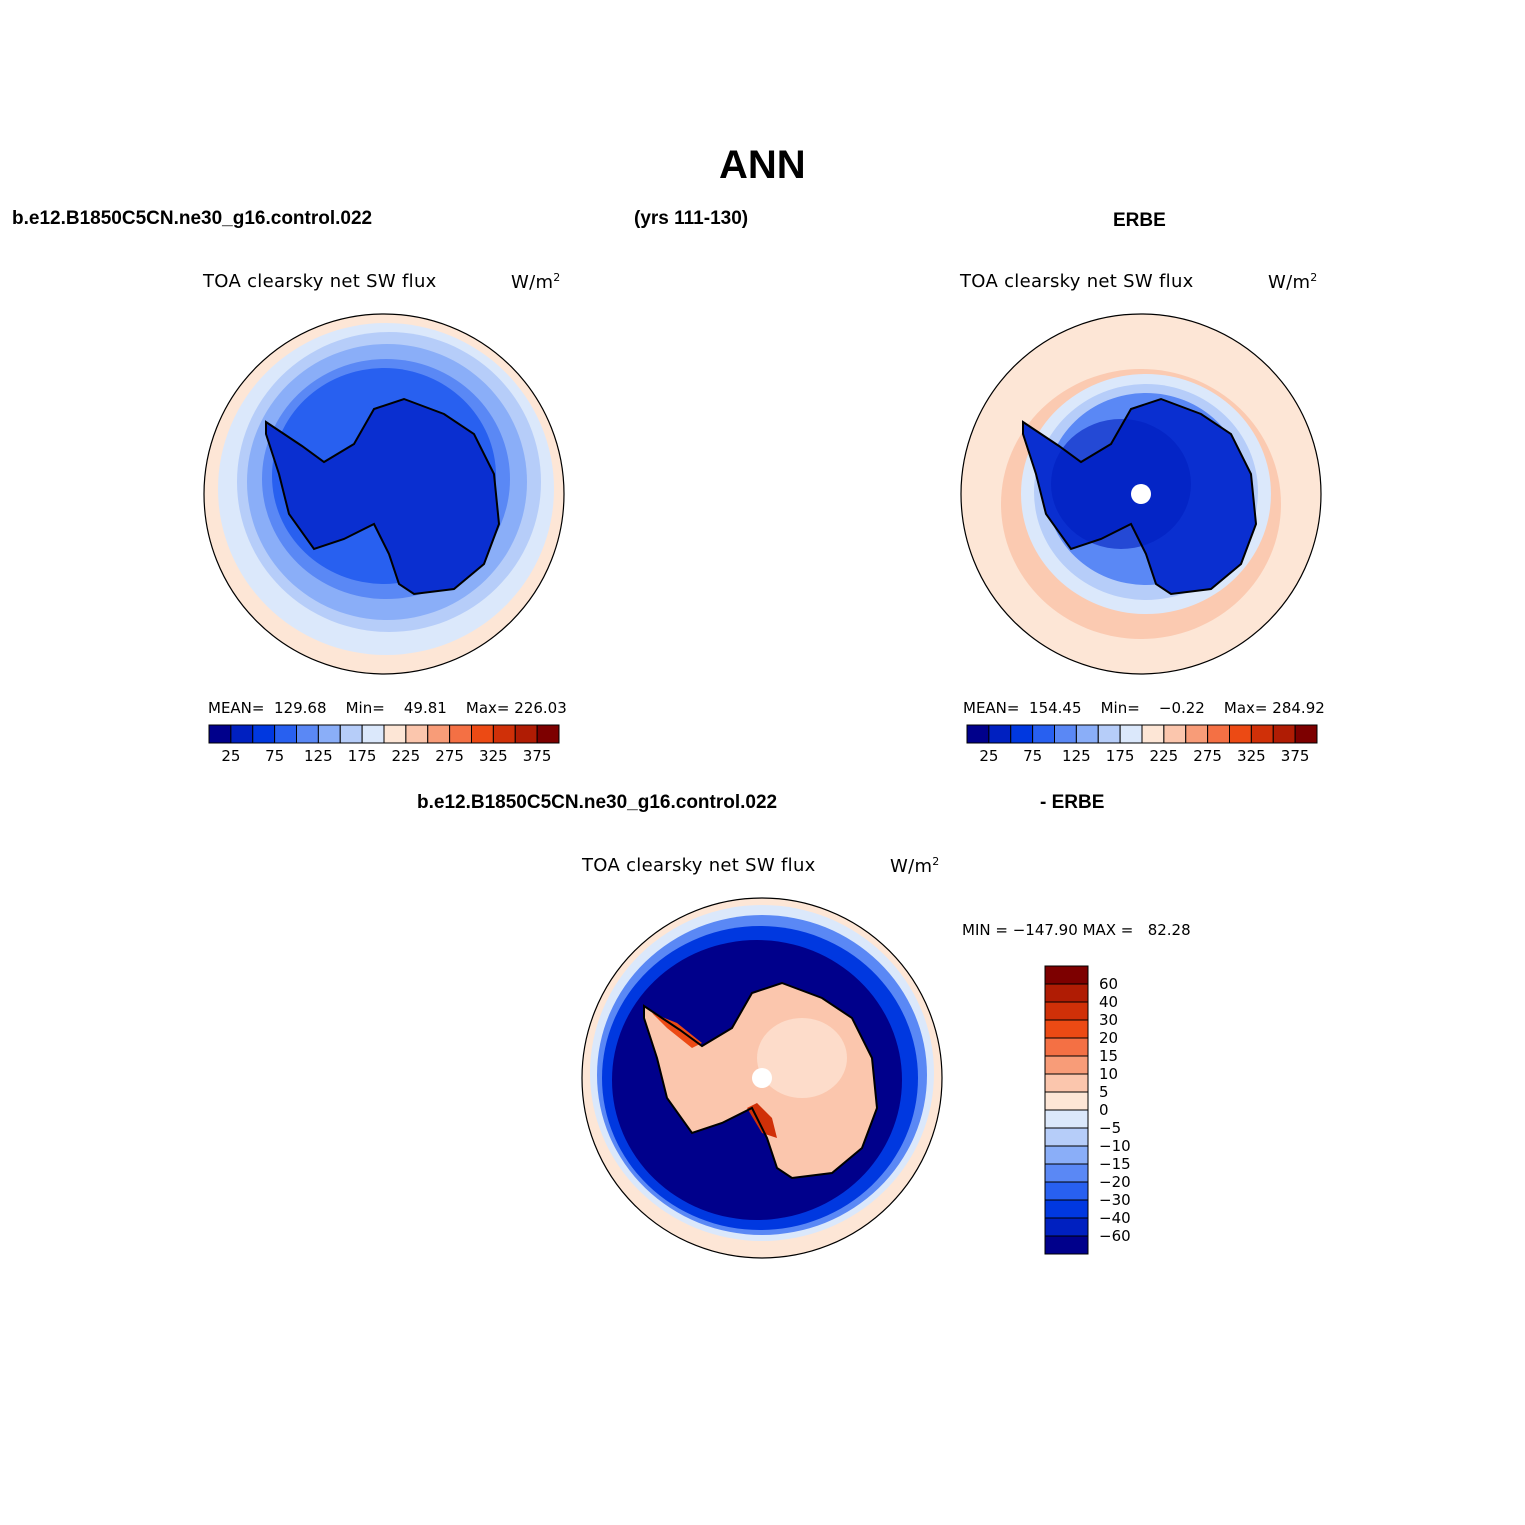 This screenshot has width=1525, height=1525. Describe the element at coordinates (1108, 1038) in the screenshot. I see `colorbar-tick-label: 20` at that location.